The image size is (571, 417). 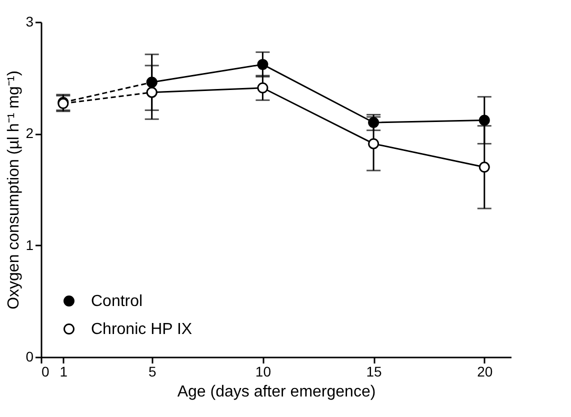 I want to click on x-tick-label: 1, so click(x=64, y=372).